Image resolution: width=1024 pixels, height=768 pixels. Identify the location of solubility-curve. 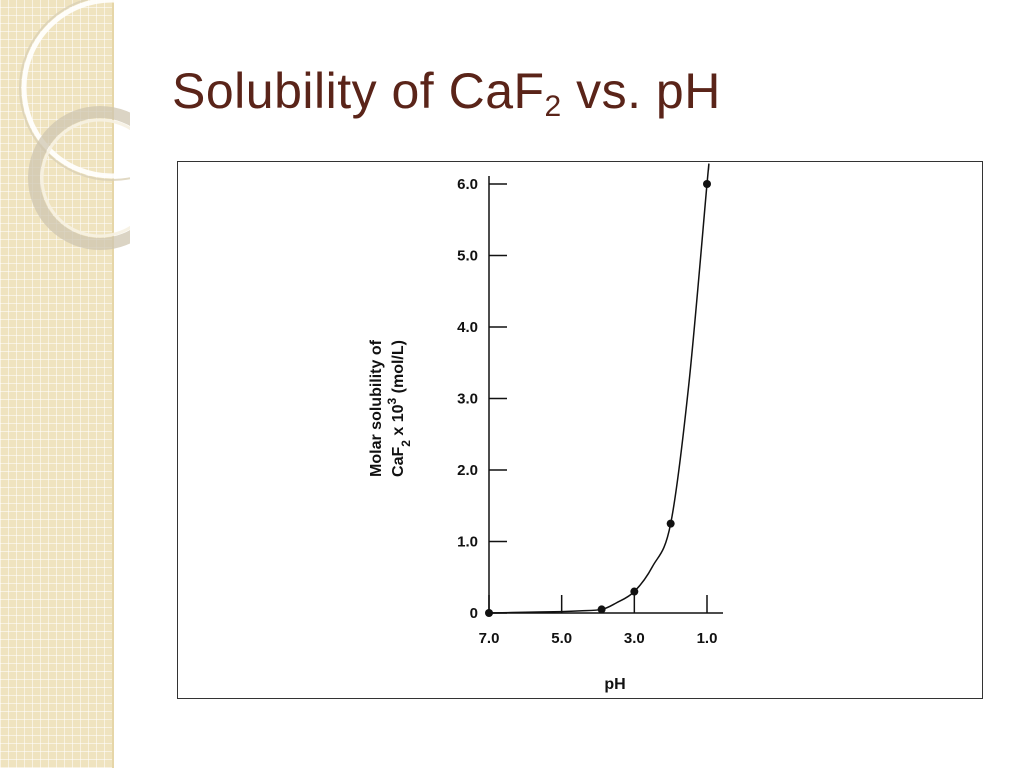
(599, 388).